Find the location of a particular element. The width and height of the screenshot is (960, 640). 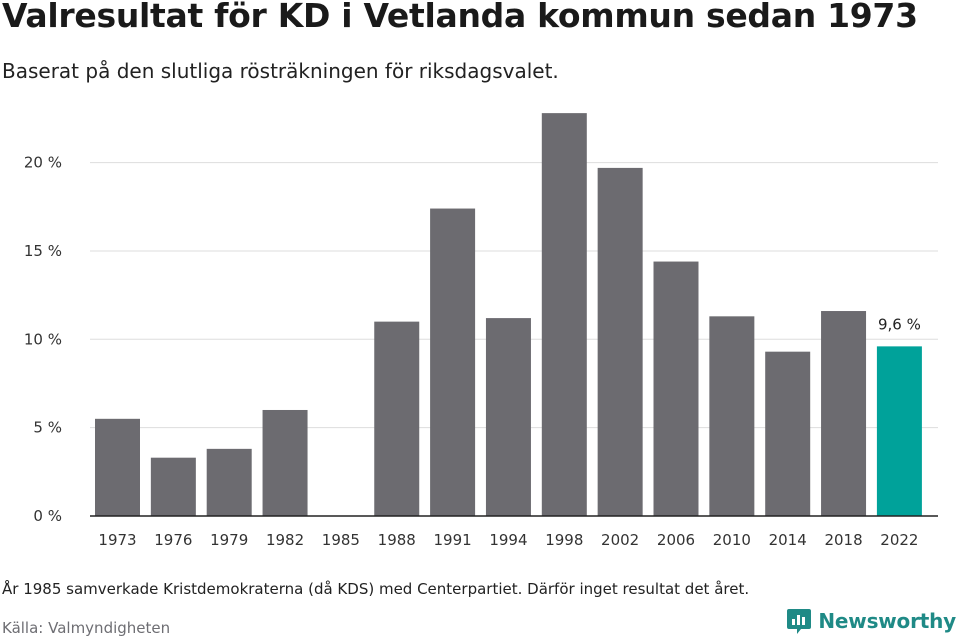

x-tick-label: 2014 is located at coordinates (788, 540).